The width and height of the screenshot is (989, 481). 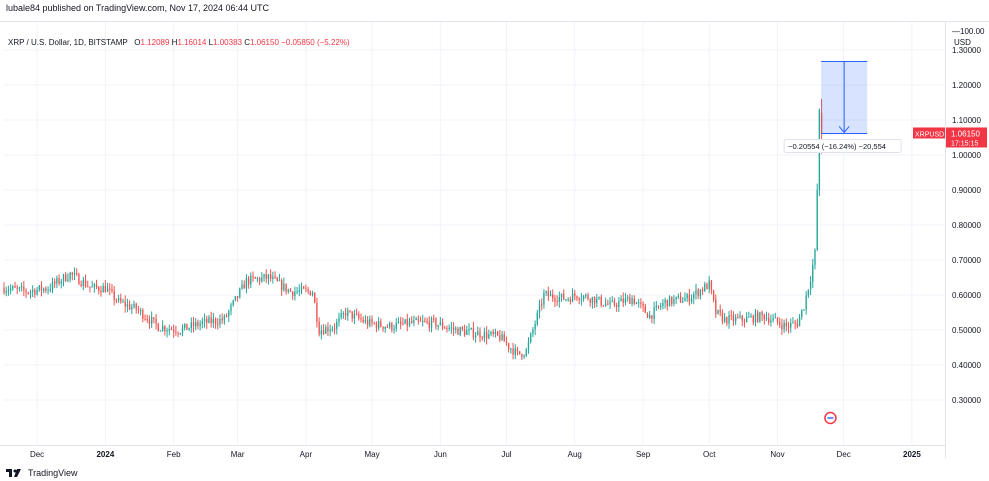 What do you see at coordinates (964, 143) in the screenshot?
I see `price-tag-countdown: 17:15:15` at bounding box center [964, 143].